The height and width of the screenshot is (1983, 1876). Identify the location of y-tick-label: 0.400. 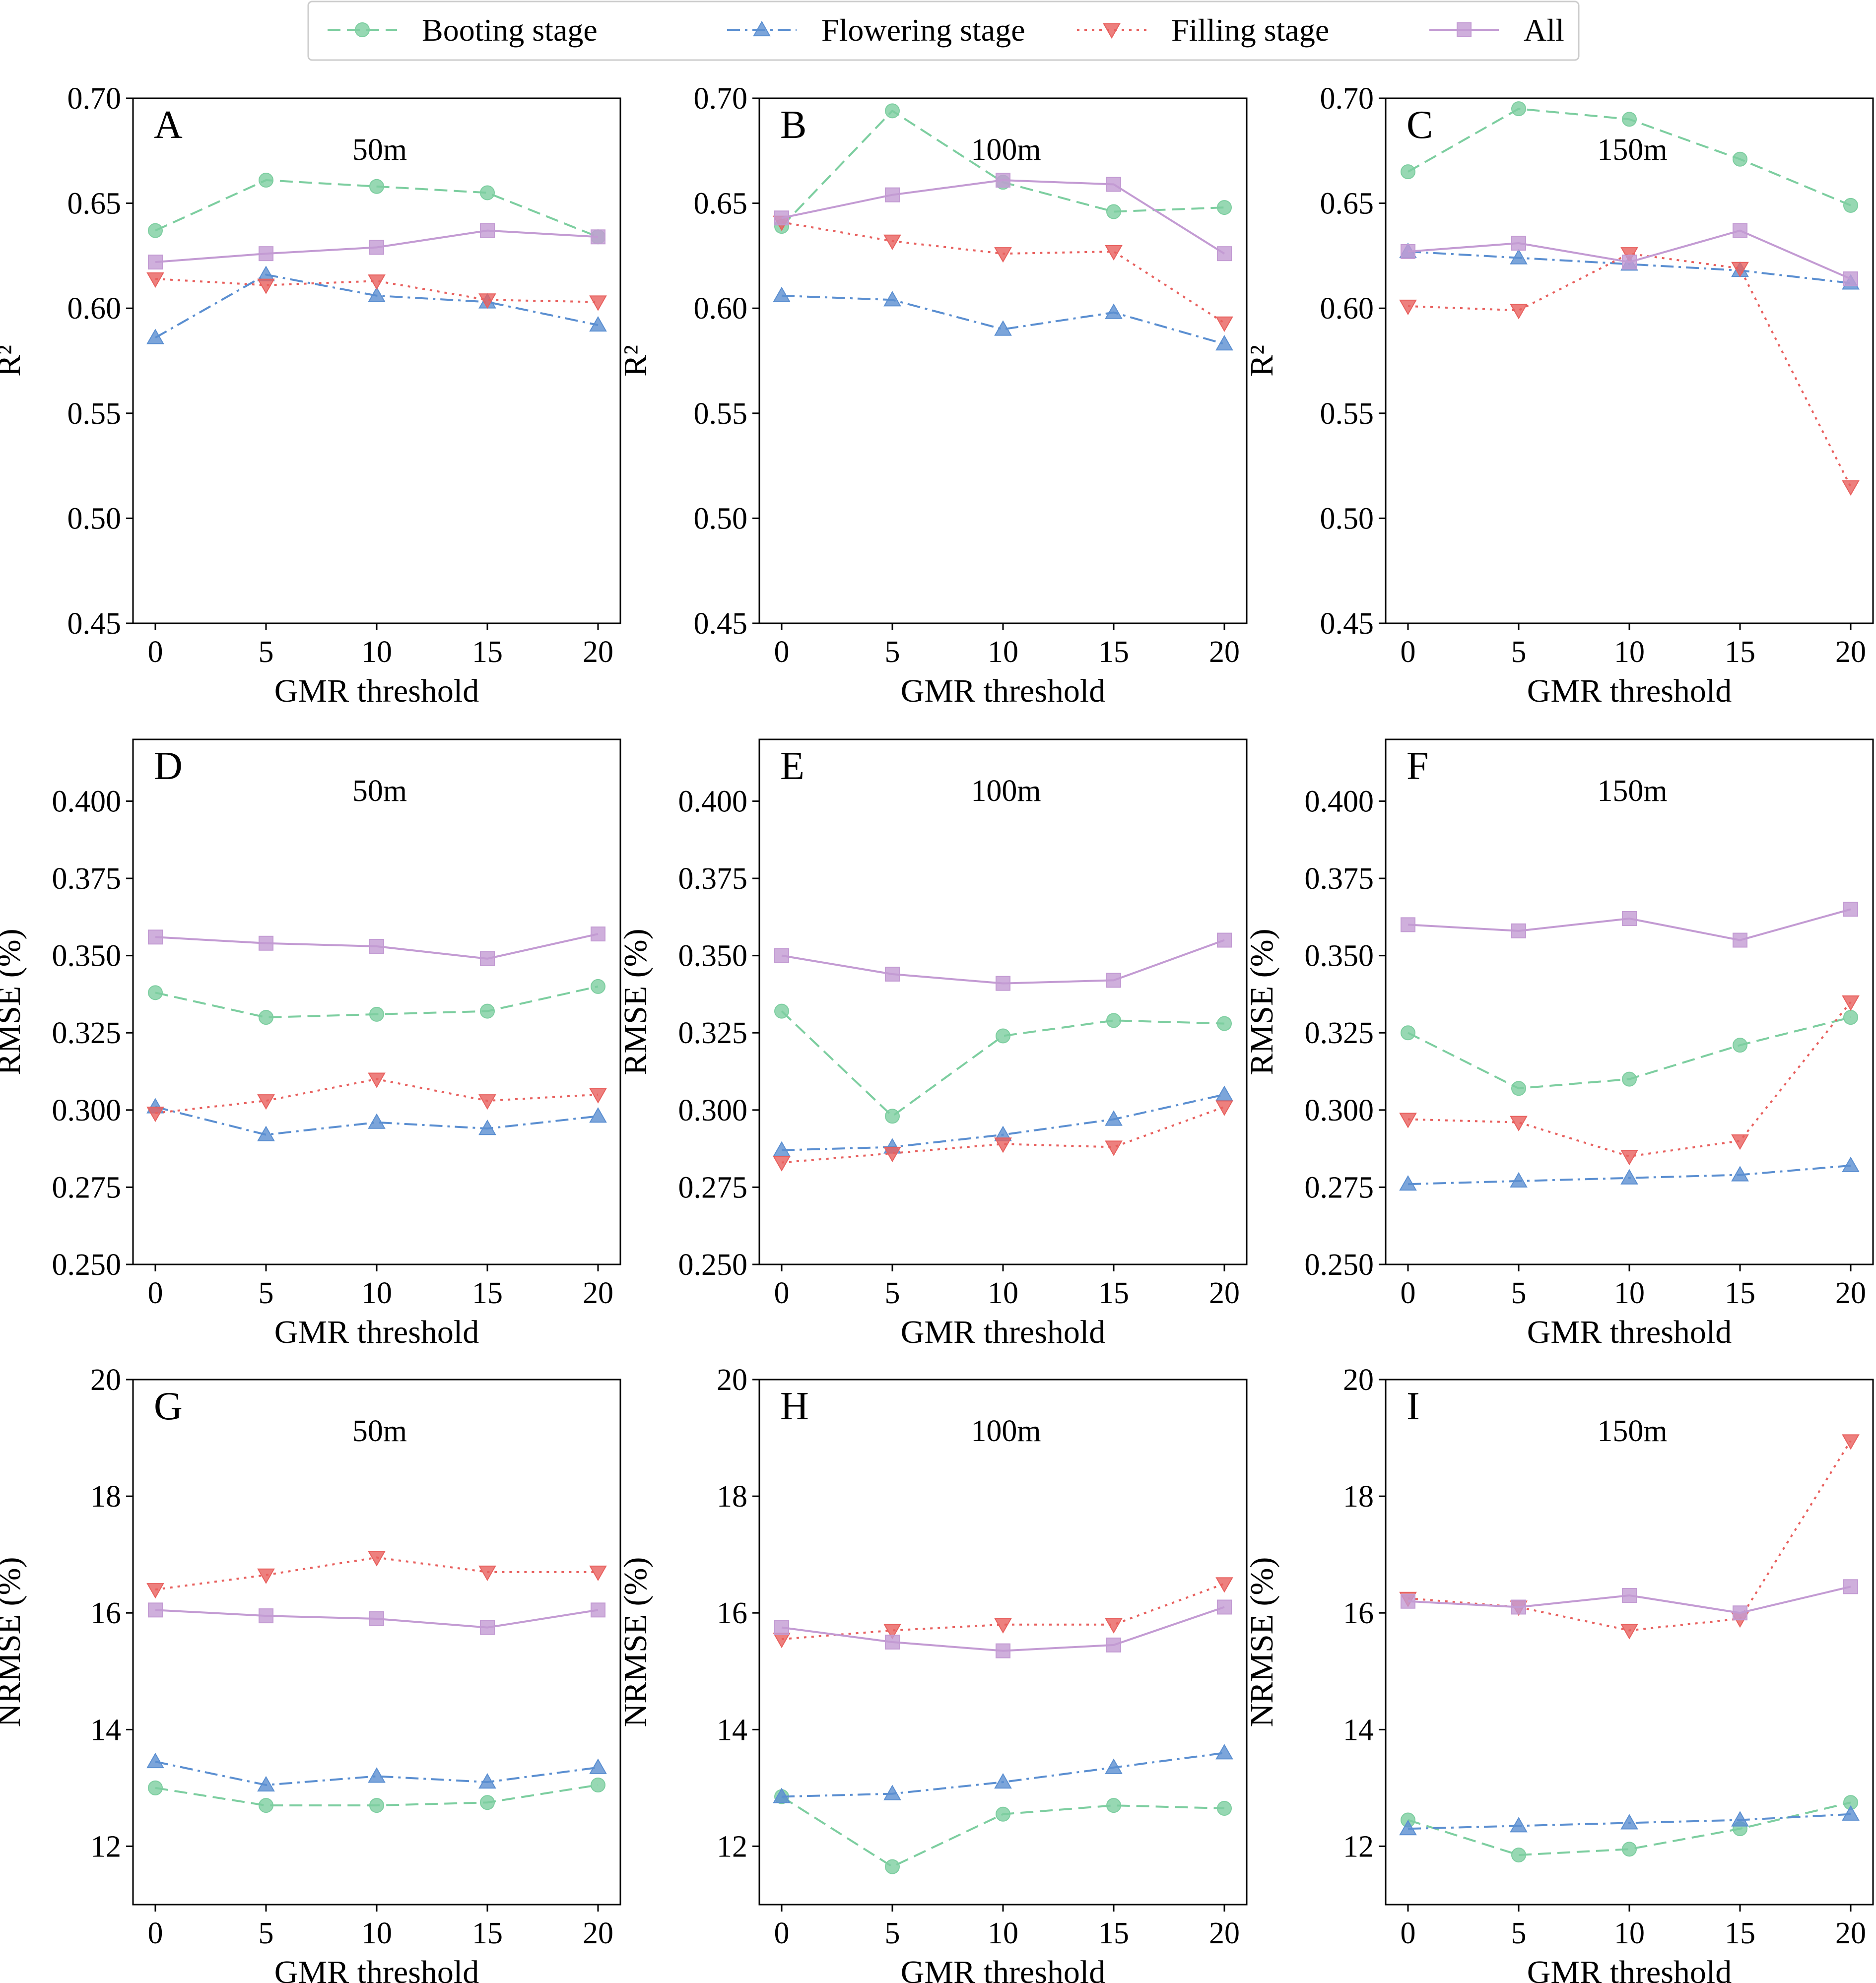
(1339, 802).